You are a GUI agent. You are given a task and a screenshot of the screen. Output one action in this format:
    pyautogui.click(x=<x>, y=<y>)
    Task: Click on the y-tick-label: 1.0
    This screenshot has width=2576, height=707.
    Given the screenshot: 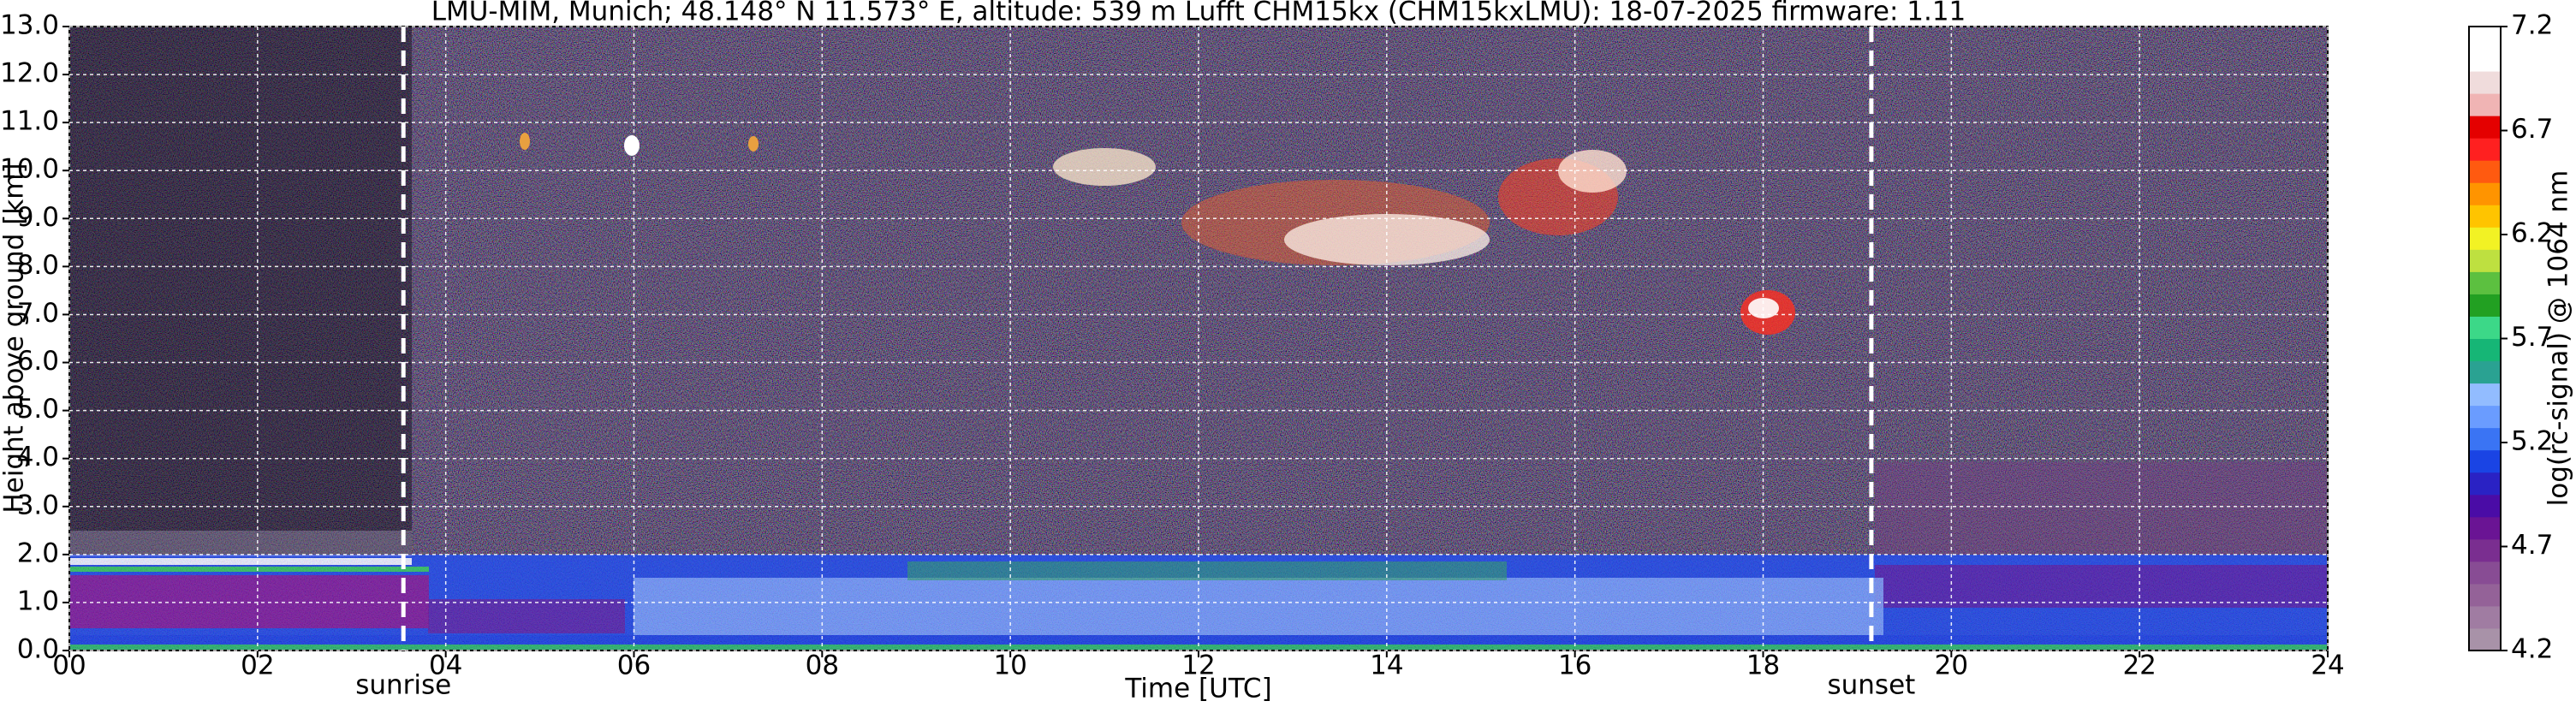 What is the action you would take?
    pyautogui.click(x=38, y=600)
    